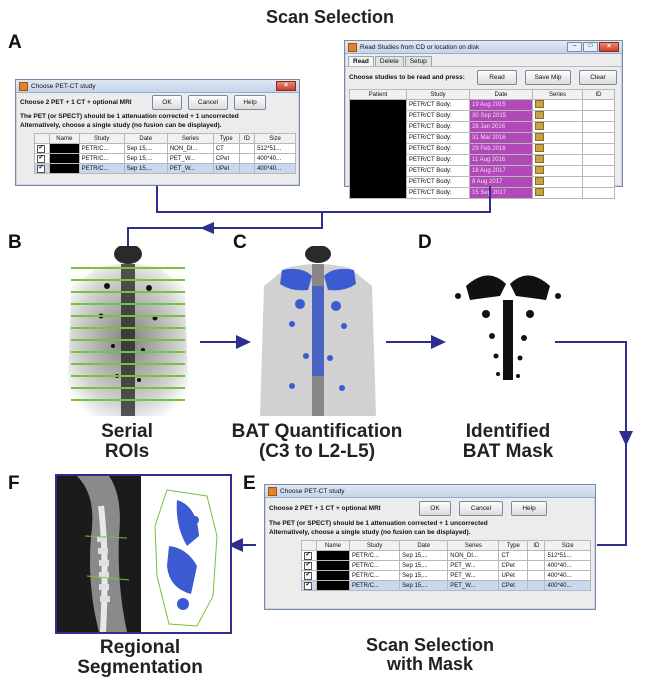 This screenshot has width=648, height=691. Describe the element at coordinates (473, 545) in the screenshot. I see `column-header: Series` at that location.